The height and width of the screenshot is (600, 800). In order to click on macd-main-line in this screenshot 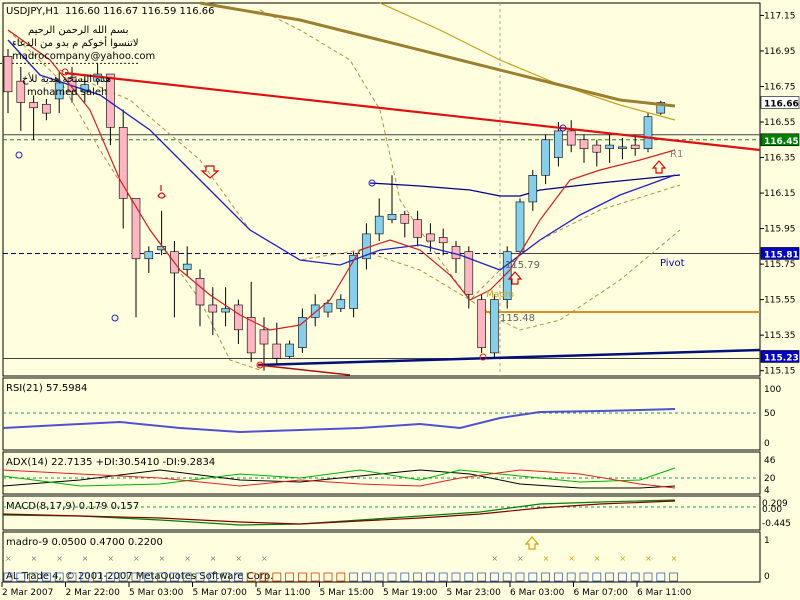, I will do `click(339, 512)`.